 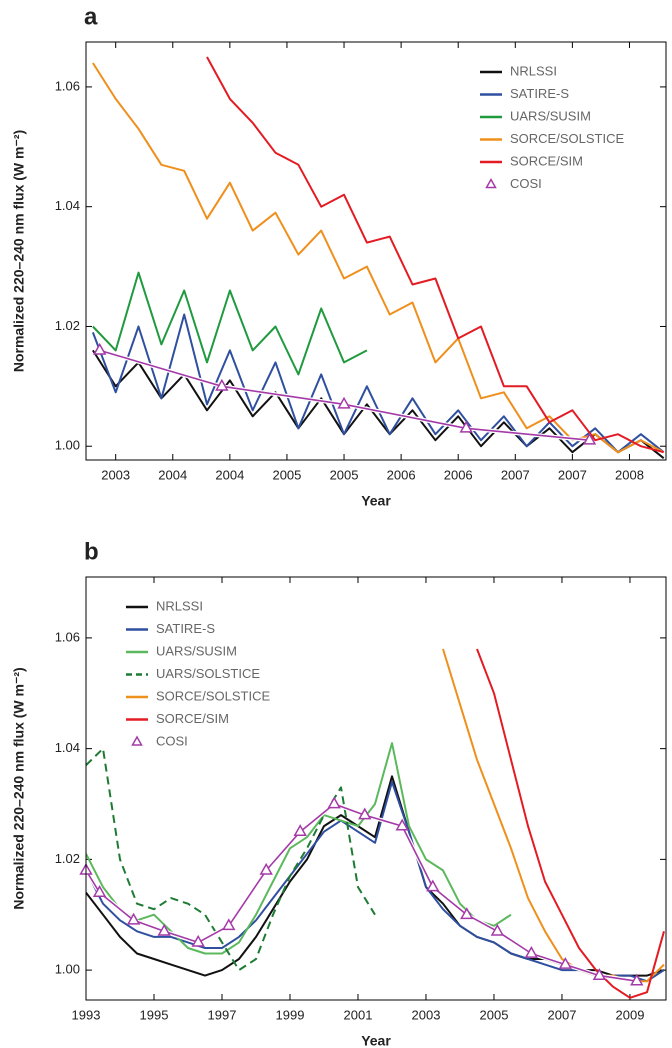 I want to click on x-tick-label: 1997, so click(x=222, y=1014).